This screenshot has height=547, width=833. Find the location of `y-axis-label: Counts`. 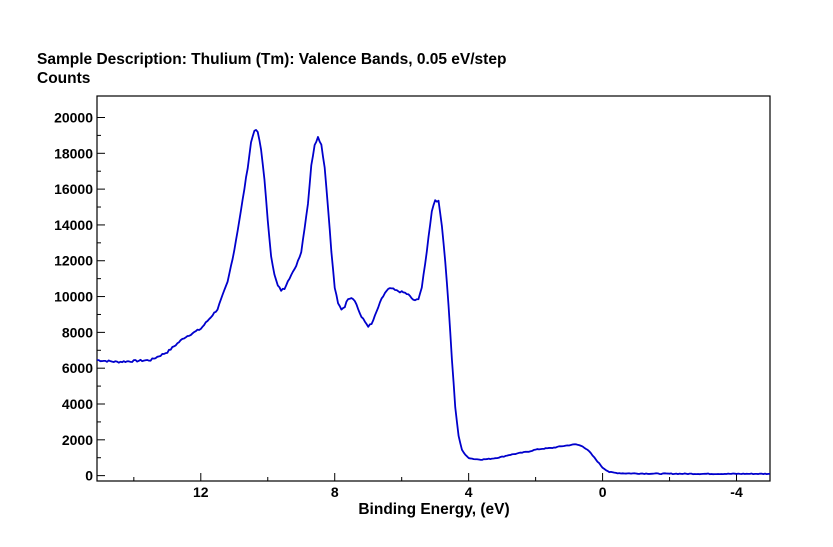

y-axis-label: Counts is located at coordinates (63, 78).